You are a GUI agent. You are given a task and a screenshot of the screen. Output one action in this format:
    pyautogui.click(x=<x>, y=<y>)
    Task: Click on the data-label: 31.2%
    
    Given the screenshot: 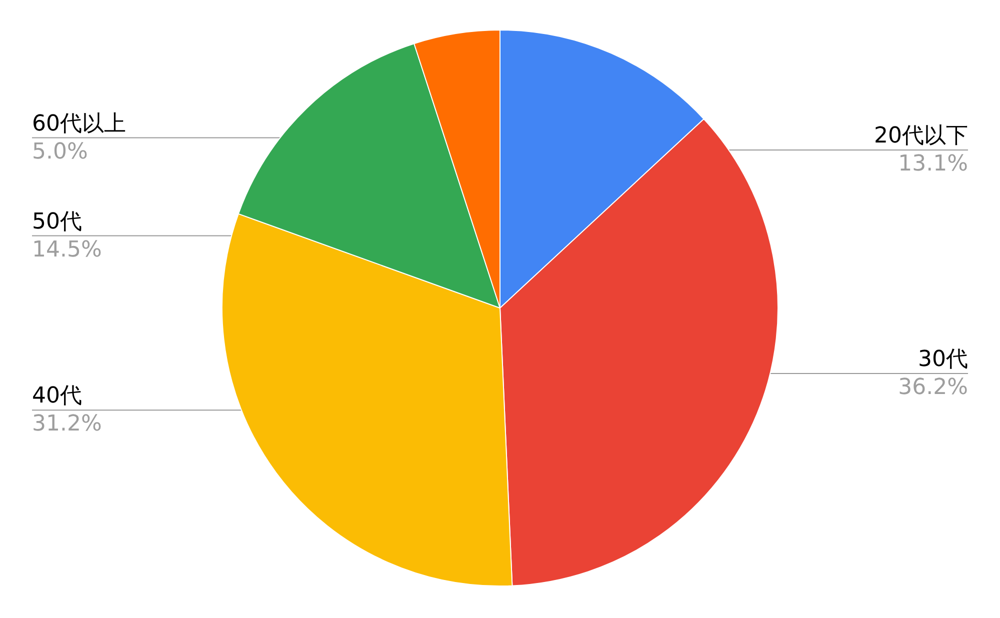 What is the action you would take?
    pyautogui.click(x=67, y=424)
    